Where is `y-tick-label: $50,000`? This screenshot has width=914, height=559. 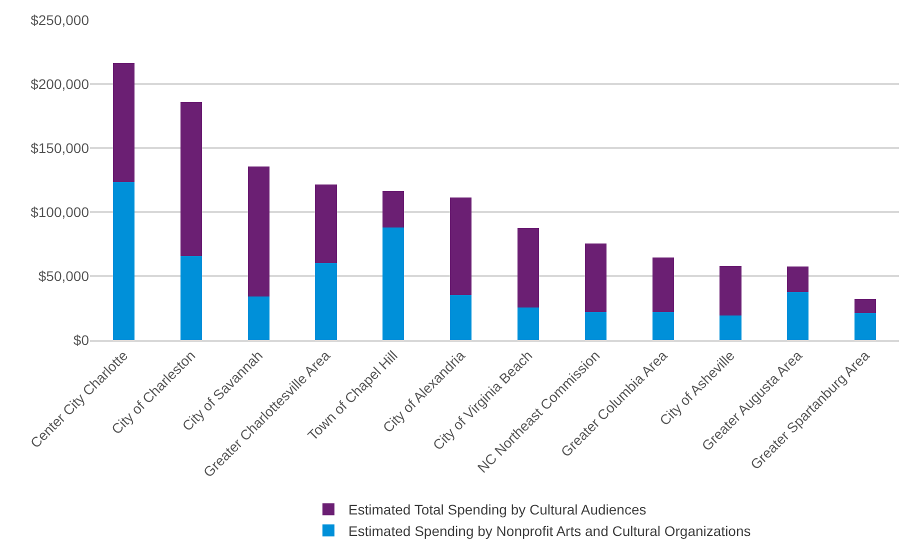
y-tick-label: $50,000 is located at coordinates (64, 276).